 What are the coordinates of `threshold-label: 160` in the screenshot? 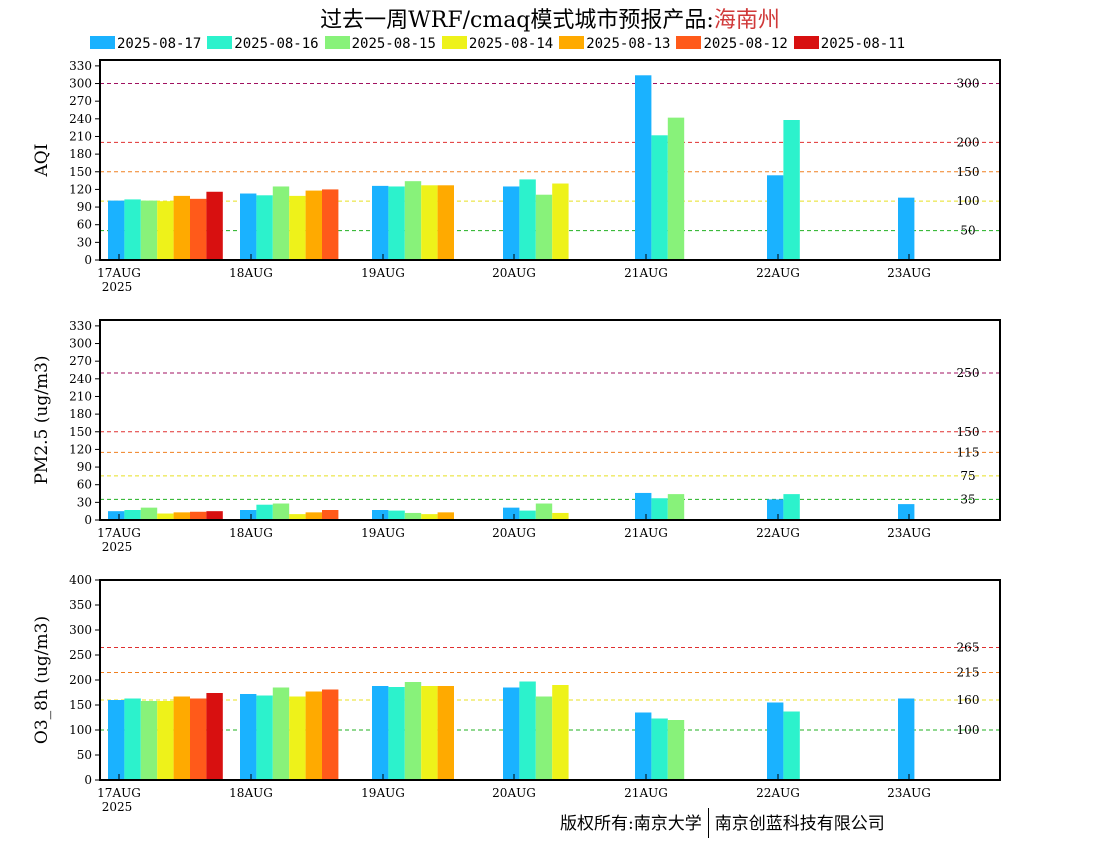 It's located at (968, 700).